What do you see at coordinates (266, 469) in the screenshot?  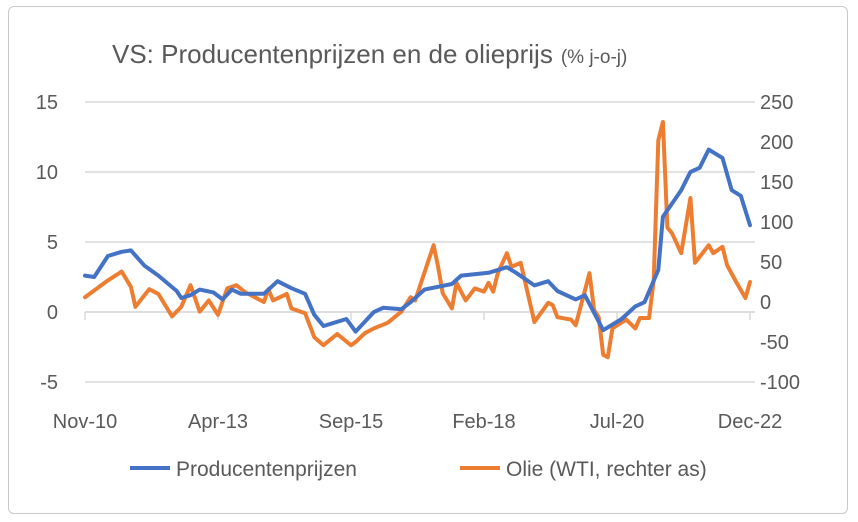 I see `legend-label-producentenprijzen: Producentenprijzen` at bounding box center [266, 469].